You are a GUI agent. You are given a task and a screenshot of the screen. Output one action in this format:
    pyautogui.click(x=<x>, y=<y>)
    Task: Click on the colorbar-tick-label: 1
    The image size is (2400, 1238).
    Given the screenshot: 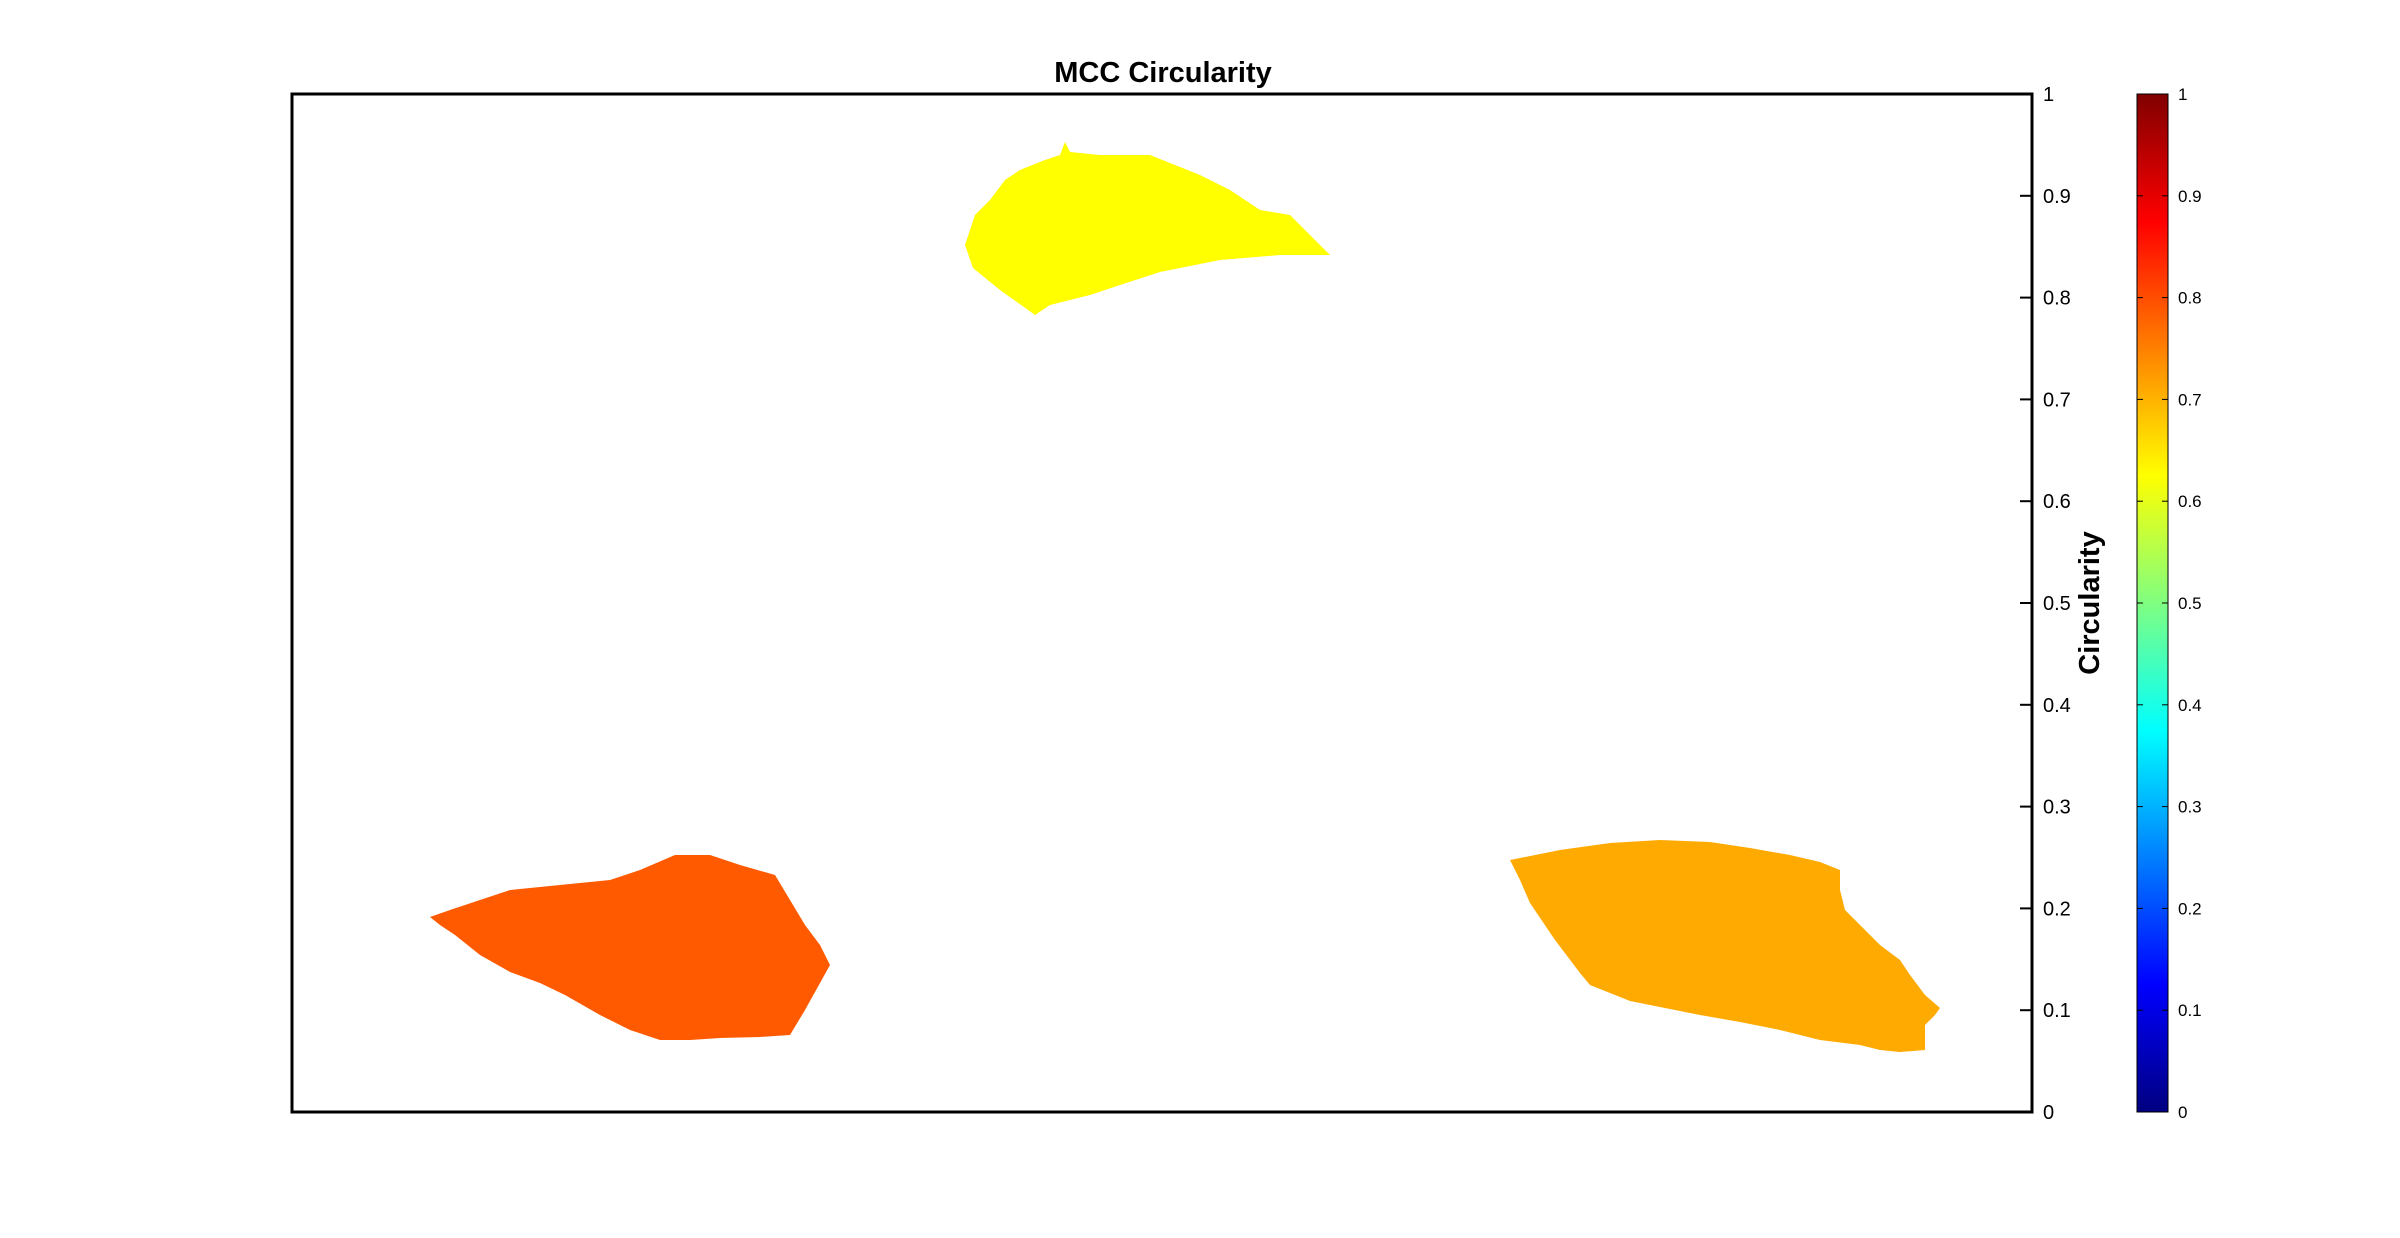 What is the action you would take?
    pyautogui.click(x=2182, y=94)
    